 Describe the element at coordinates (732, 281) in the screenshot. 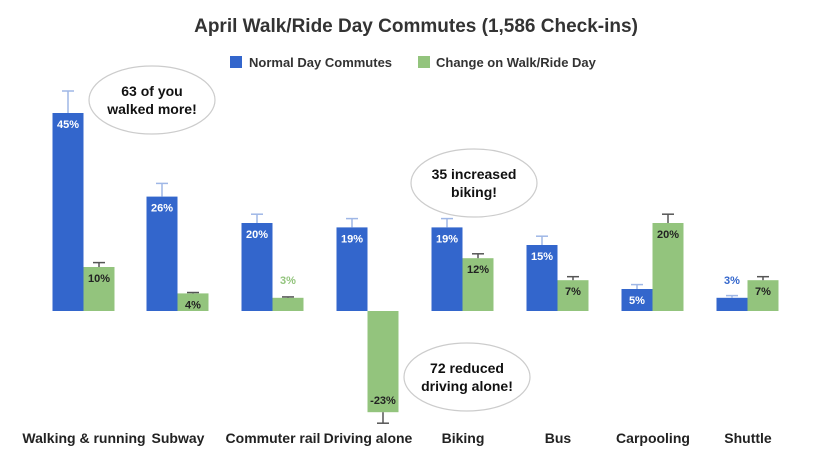

I see `value-label-normal-shuttle: 3%` at that location.